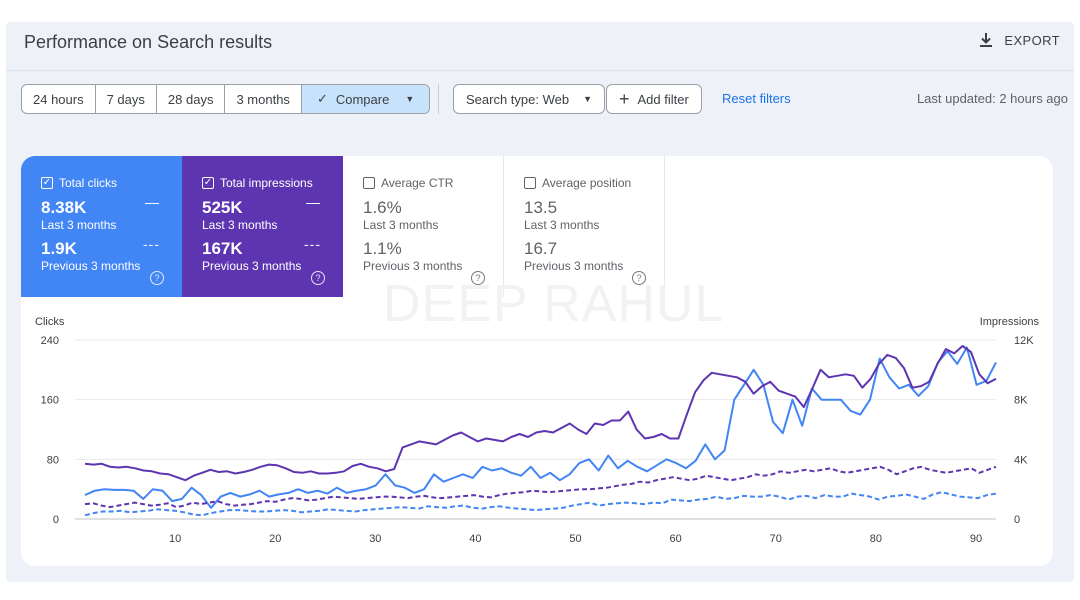  I want to click on metric-value: 525K, so click(222, 207).